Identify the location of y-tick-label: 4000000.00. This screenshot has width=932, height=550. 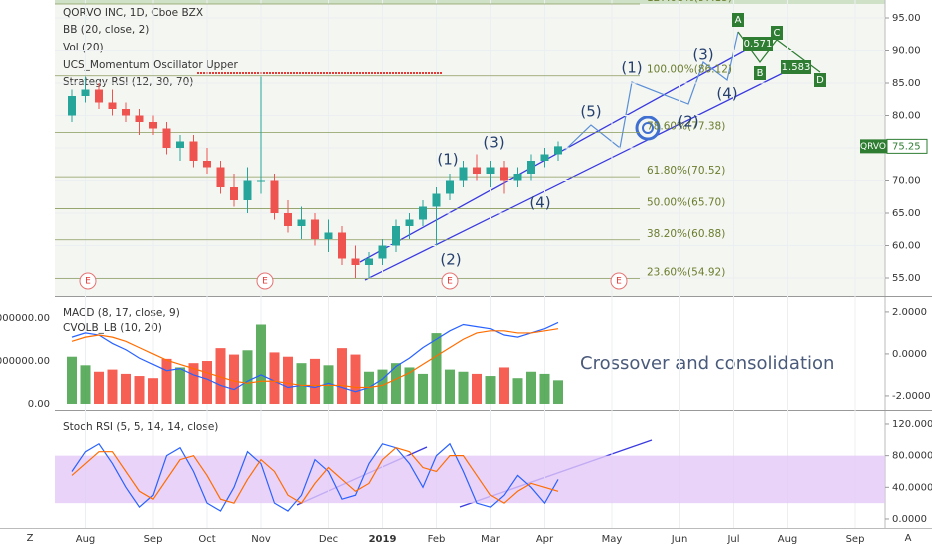
(25, 318).